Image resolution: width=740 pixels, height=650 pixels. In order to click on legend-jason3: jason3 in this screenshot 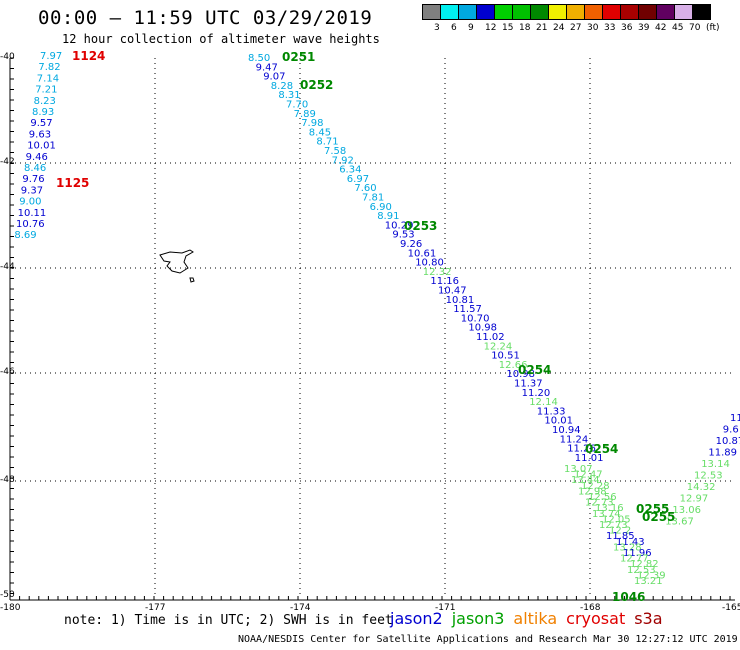, I will do `click(478, 618)`.